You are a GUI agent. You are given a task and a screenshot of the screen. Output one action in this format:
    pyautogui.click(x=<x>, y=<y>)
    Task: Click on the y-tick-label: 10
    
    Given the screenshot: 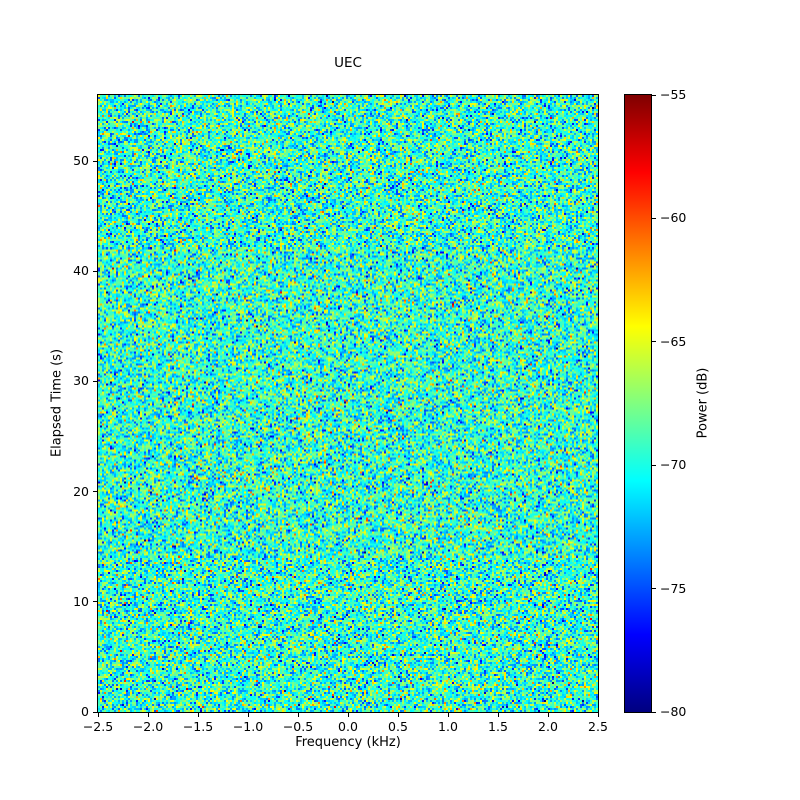 What is the action you would take?
    pyautogui.click(x=81, y=601)
    